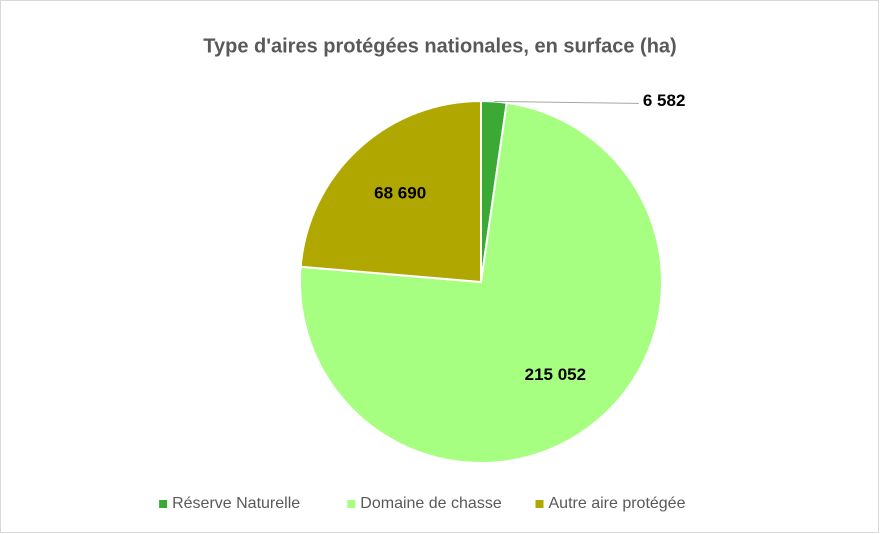  Describe the element at coordinates (617, 503) in the screenshot. I see `legend-label: Autre aire protégée` at that location.